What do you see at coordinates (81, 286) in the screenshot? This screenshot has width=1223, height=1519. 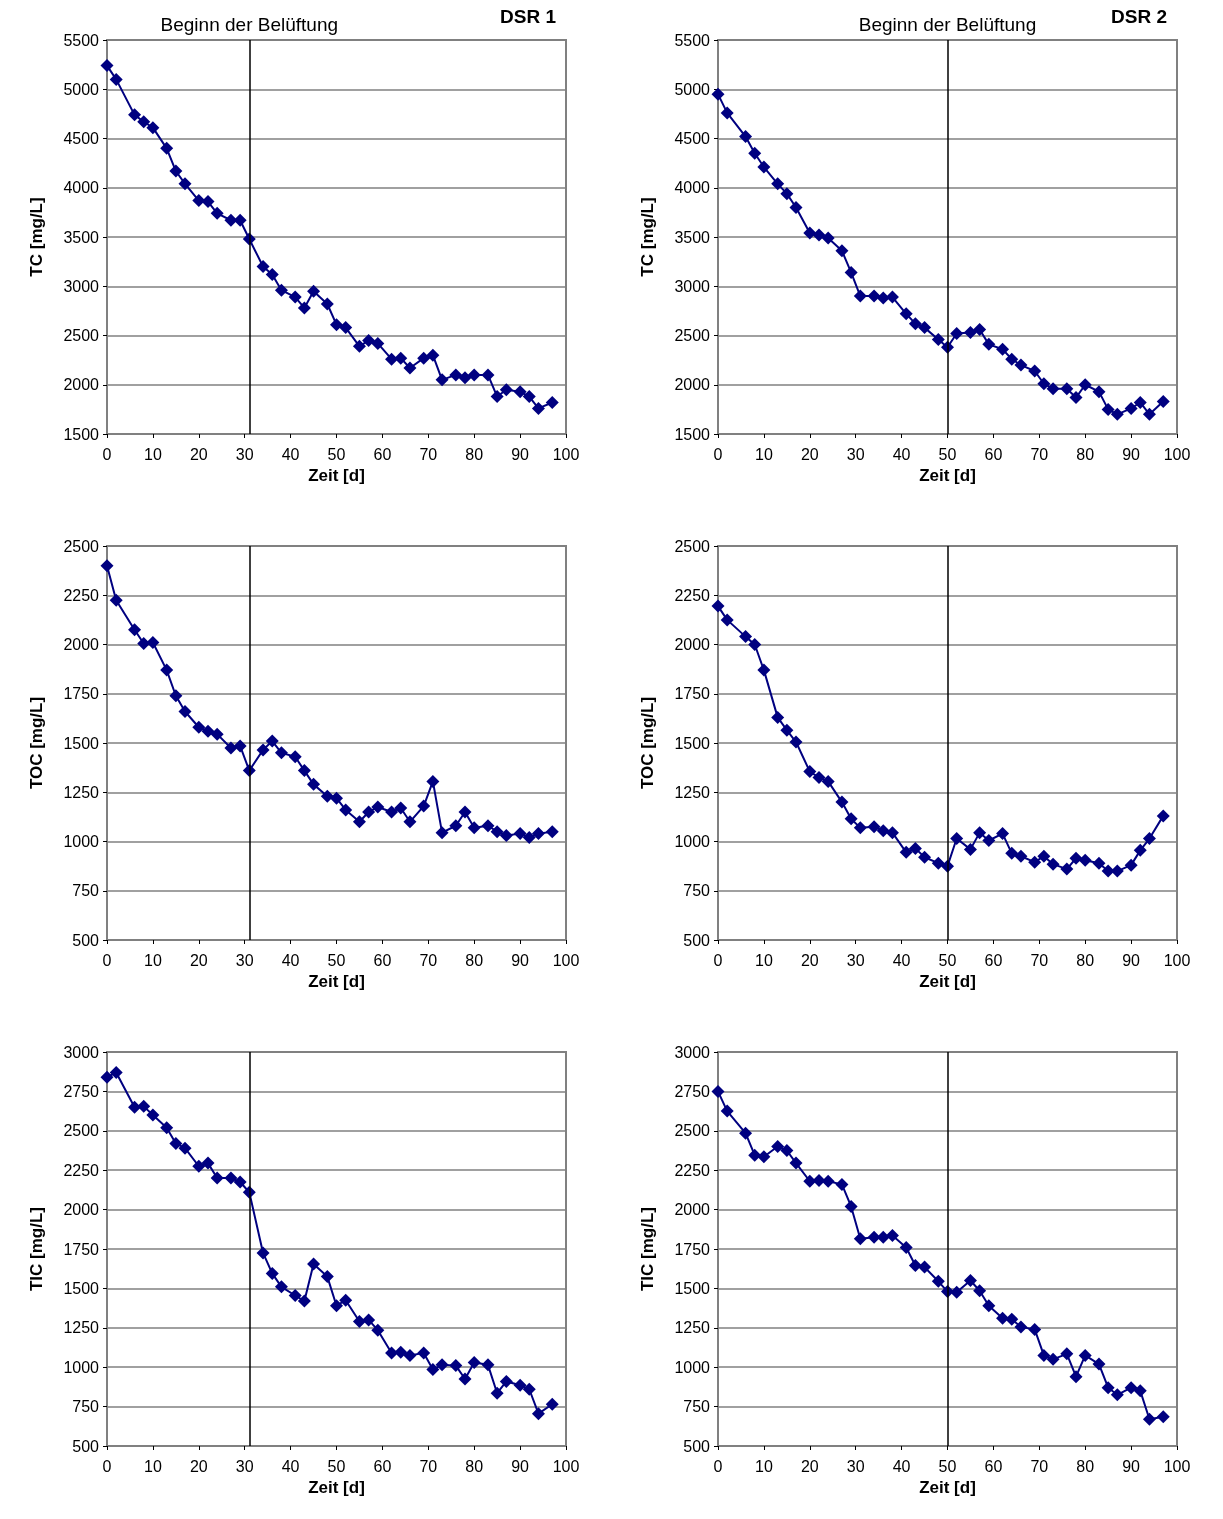 I see `y-tick-label: 3000` at bounding box center [81, 286].